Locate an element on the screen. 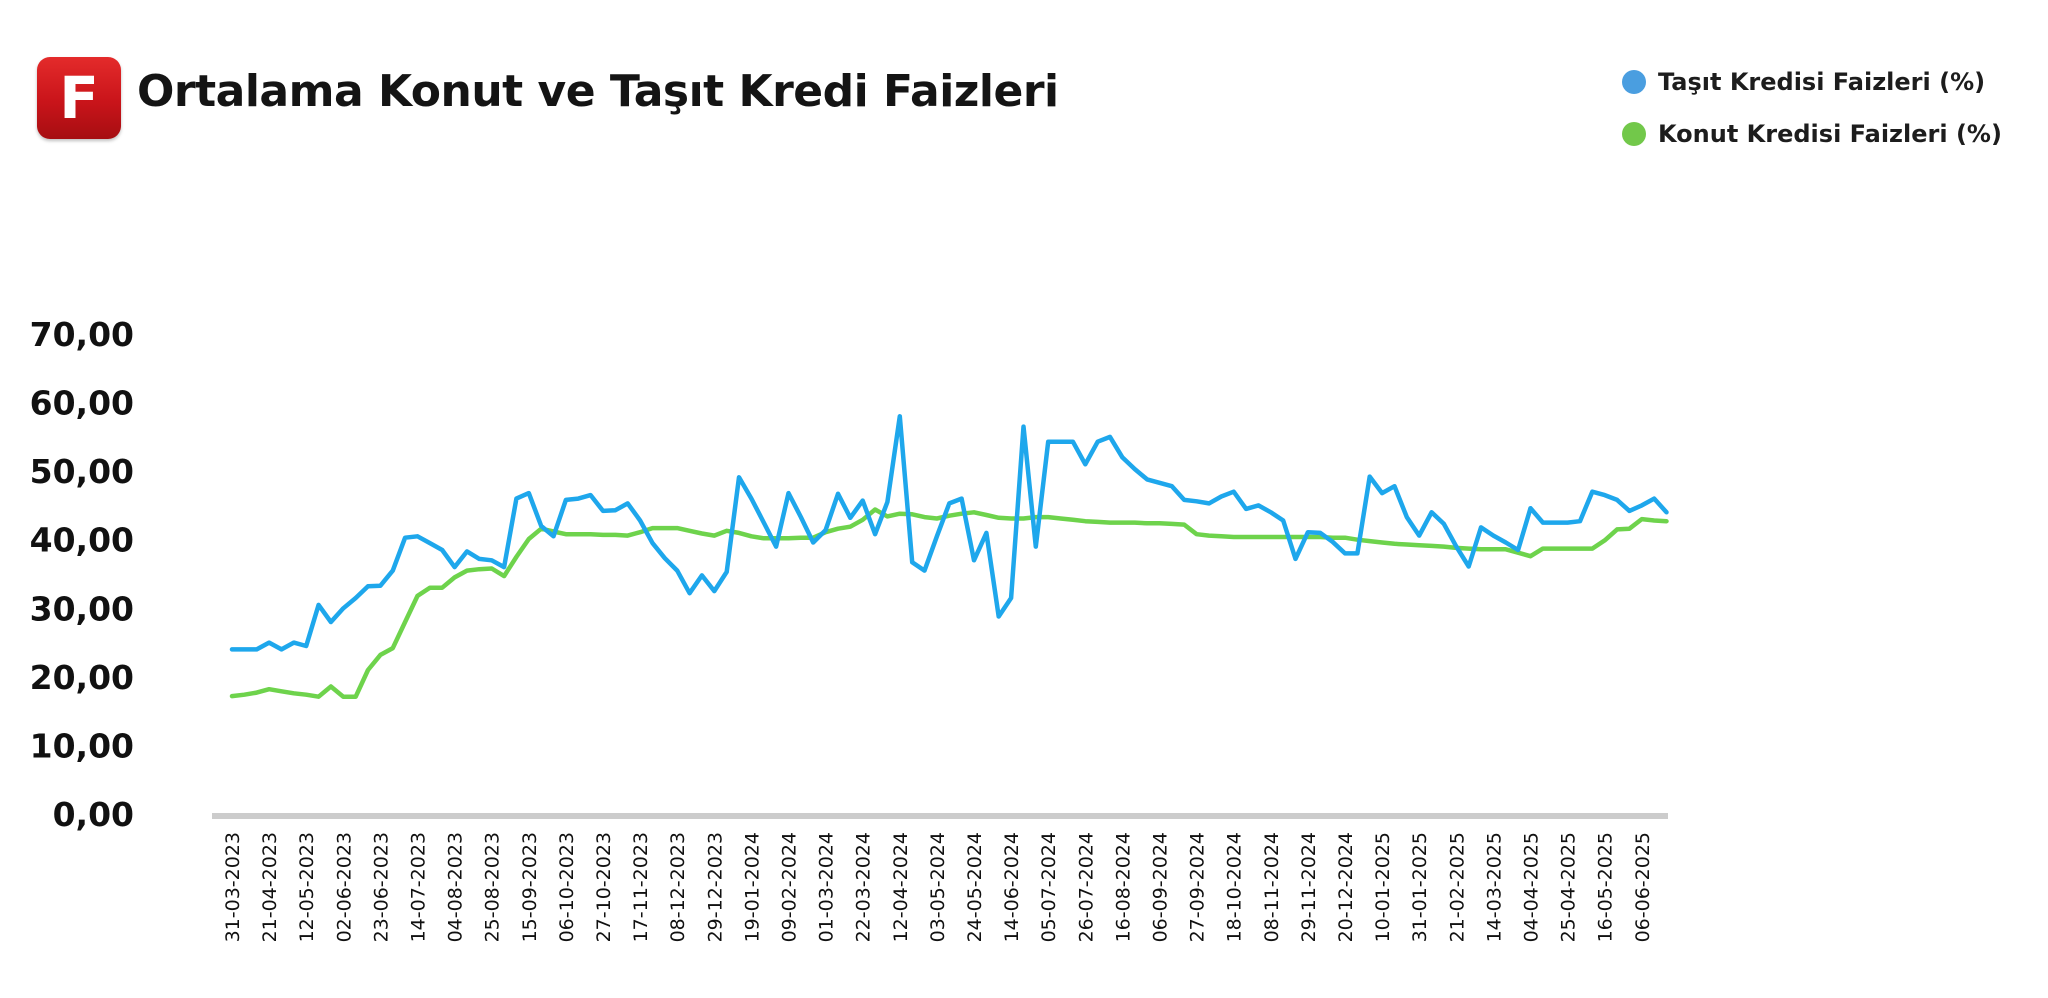 The width and height of the screenshot is (2048, 998). y-tick-label: 30,00 is located at coordinates (82, 608).